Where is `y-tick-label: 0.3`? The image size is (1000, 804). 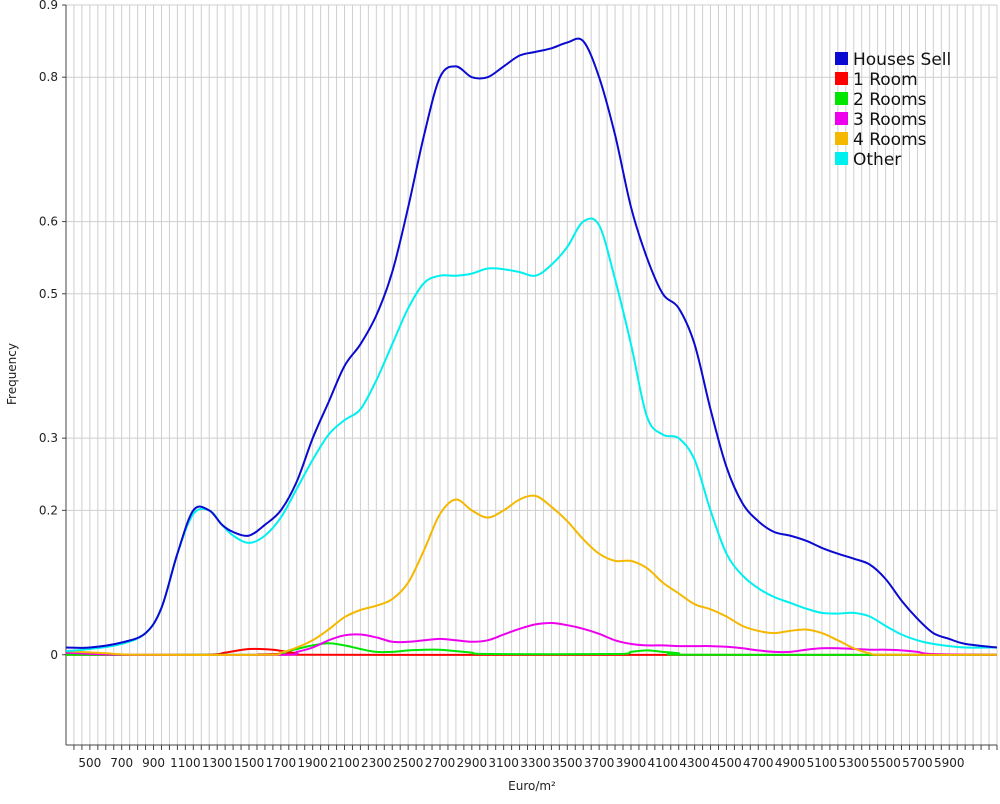
y-tick-label: 0.3 is located at coordinates (48, 438).